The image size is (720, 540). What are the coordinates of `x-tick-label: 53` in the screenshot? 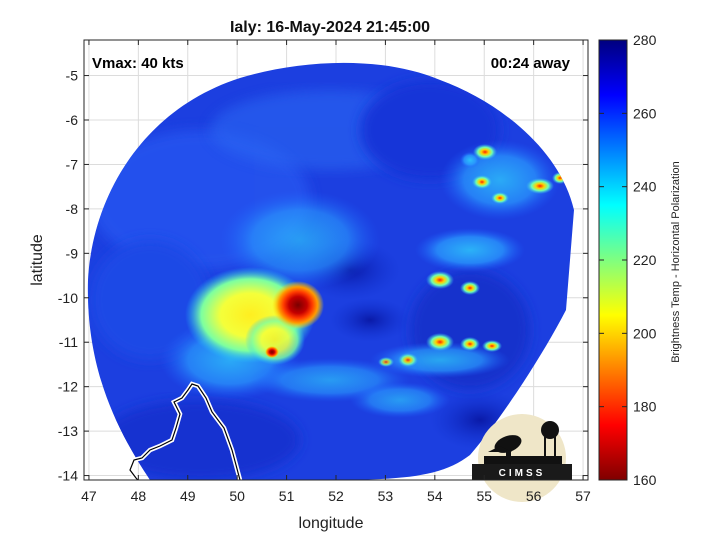 It's located at (386, 496).